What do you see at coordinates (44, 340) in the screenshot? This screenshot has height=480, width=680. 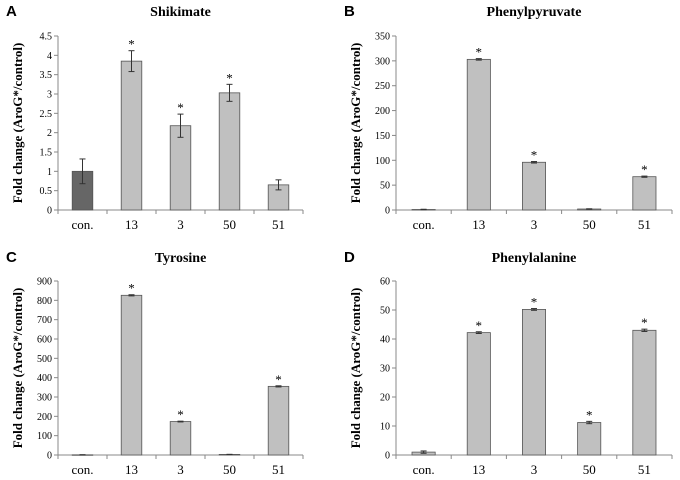 I see `y-tick-label: 600` at bounding box center [44, 340].